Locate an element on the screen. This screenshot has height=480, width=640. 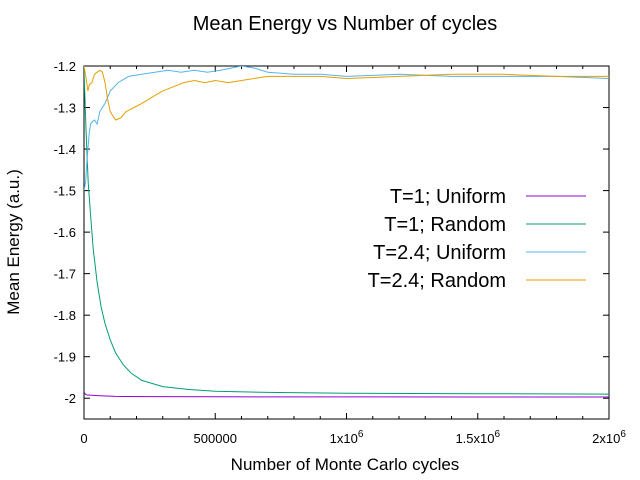
y-tick-label: -1.9 is located at coordinates (65, 357).